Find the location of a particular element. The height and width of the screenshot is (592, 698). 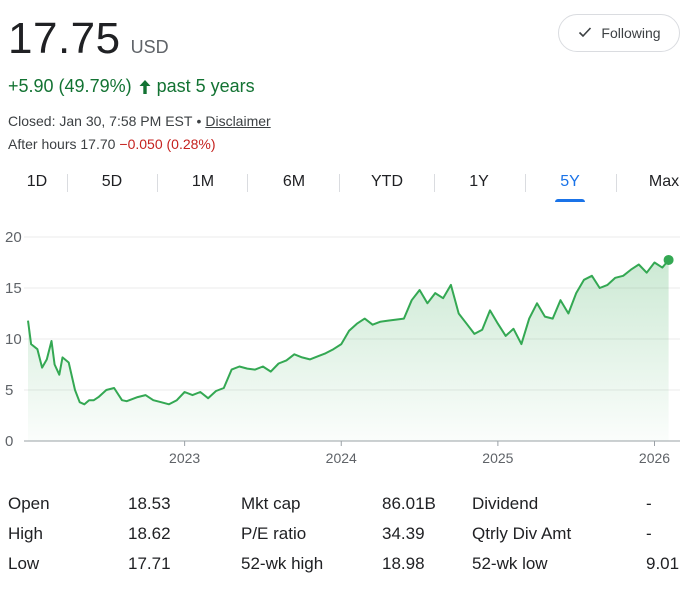

tab-1m: 1M is located at coordinates (203, 181).